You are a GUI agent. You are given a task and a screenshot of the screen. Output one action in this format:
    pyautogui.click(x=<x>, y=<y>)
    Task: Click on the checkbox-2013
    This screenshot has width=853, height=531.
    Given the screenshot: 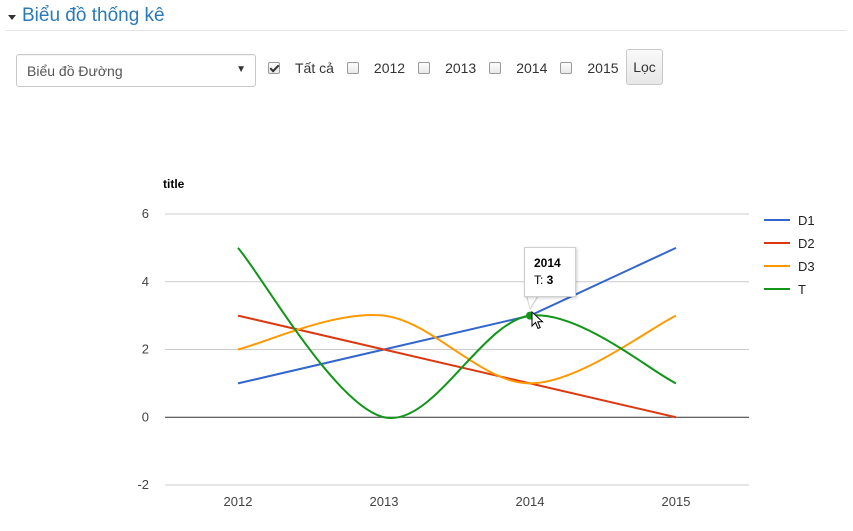 What is the action you would take?
    pyautogui.click(x=424, y=68)
    